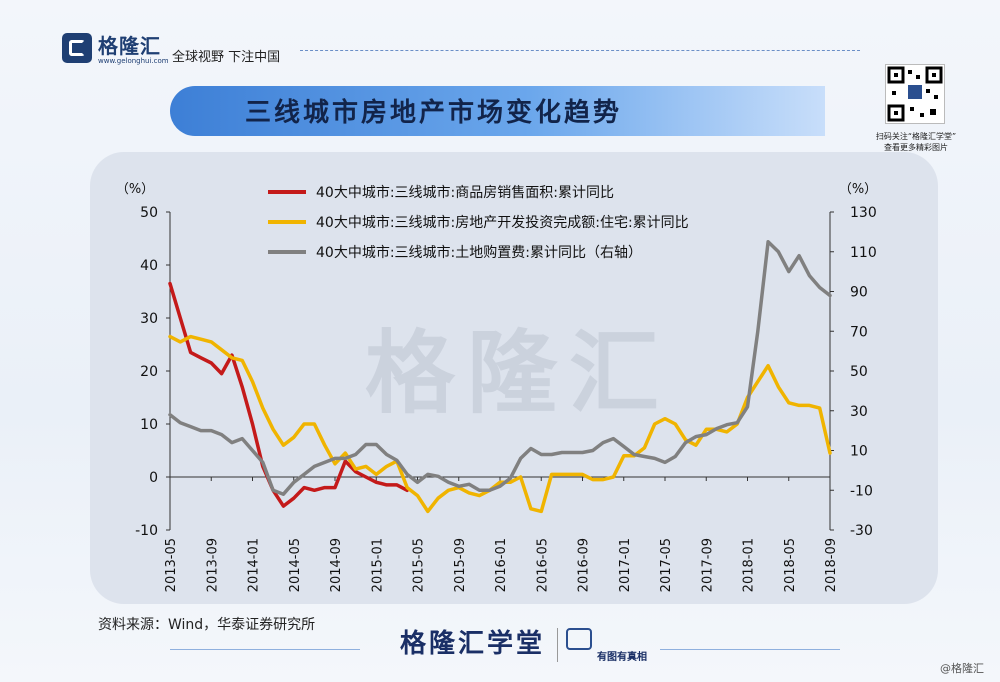 The image size is (1000, 682). I want to click on legend-label-investment: 40大中城市:三线城市:房地产开发投资完成额:住宅:累计同比, so click(502, 222).